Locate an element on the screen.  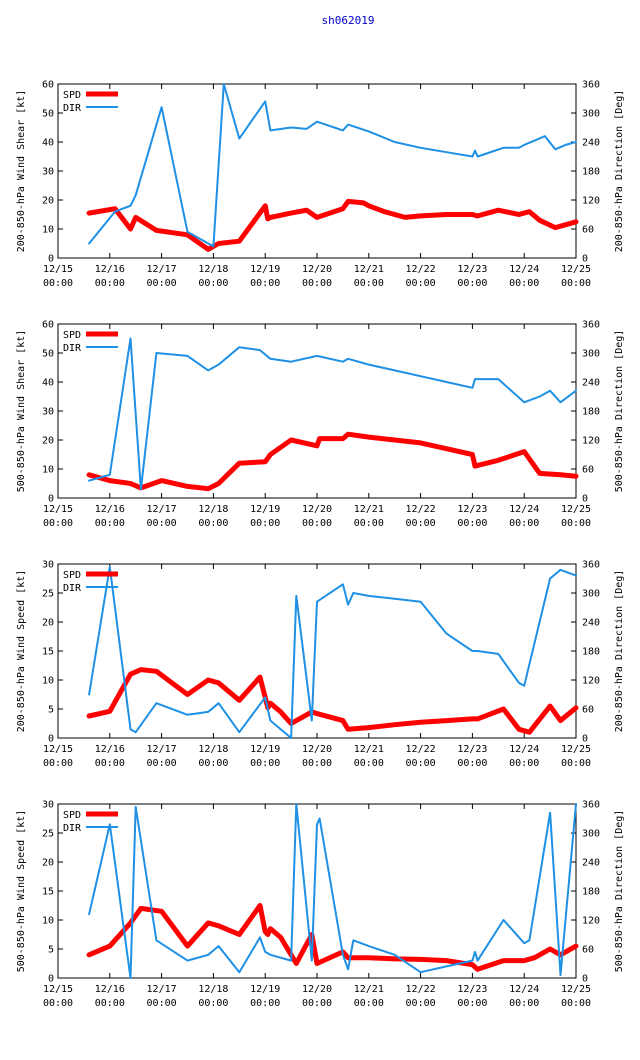
ytick-label: 25 is located at coordinates (48, 834).